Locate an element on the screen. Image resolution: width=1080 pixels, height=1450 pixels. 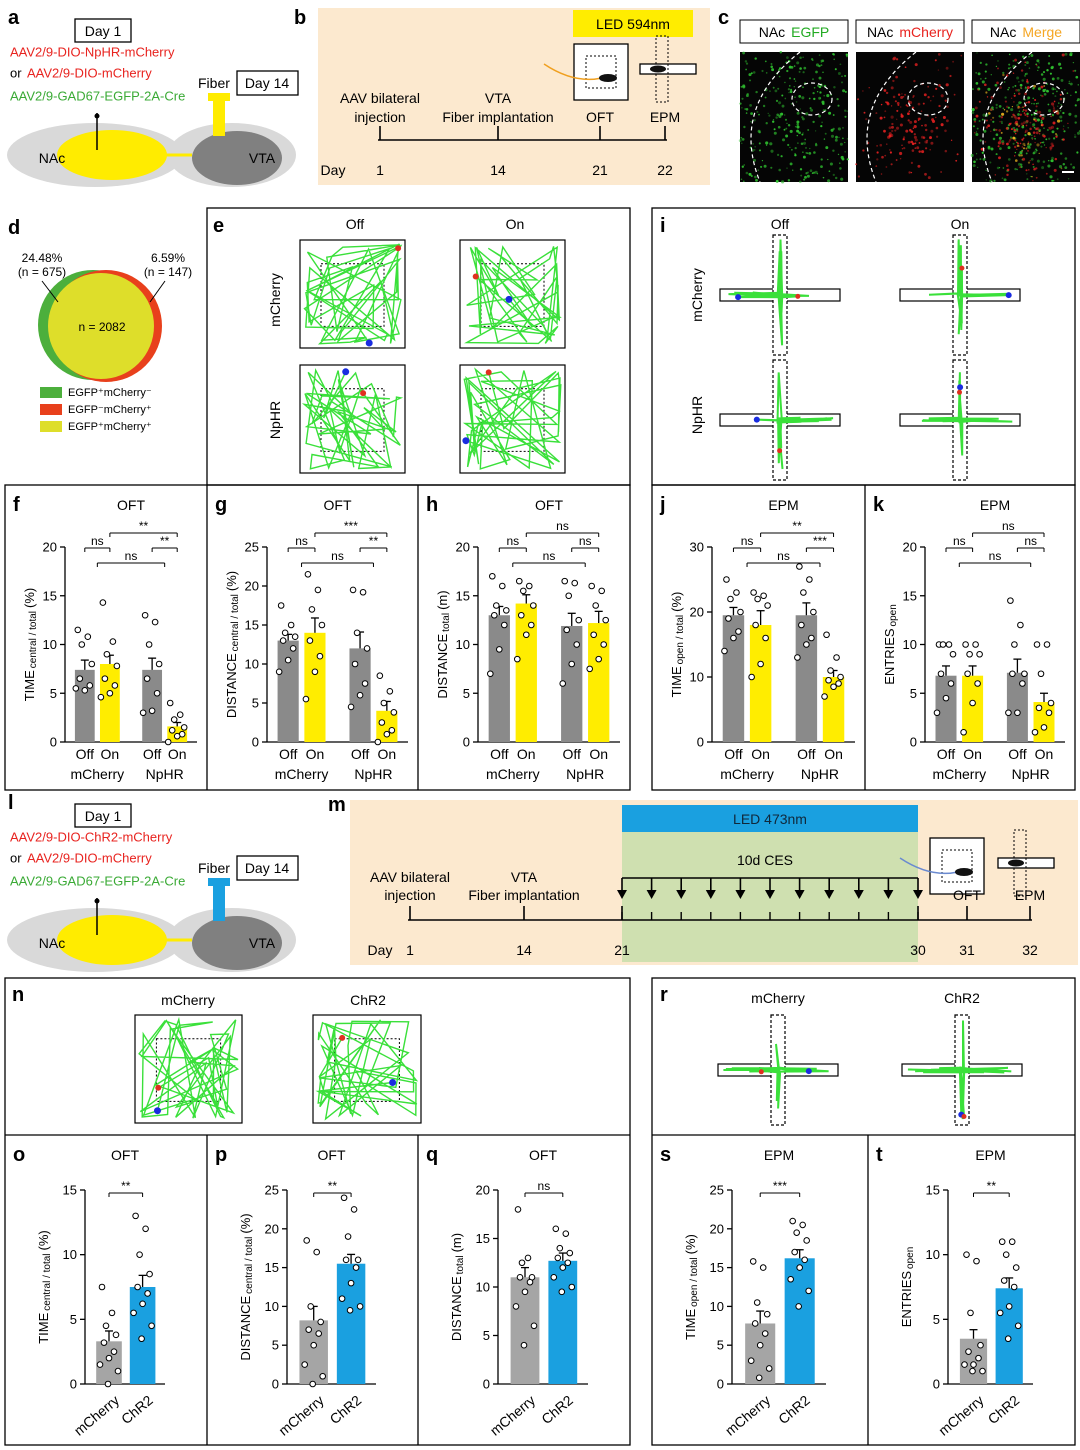
y-tick-label: 0 is located at coordinates (53, 742).